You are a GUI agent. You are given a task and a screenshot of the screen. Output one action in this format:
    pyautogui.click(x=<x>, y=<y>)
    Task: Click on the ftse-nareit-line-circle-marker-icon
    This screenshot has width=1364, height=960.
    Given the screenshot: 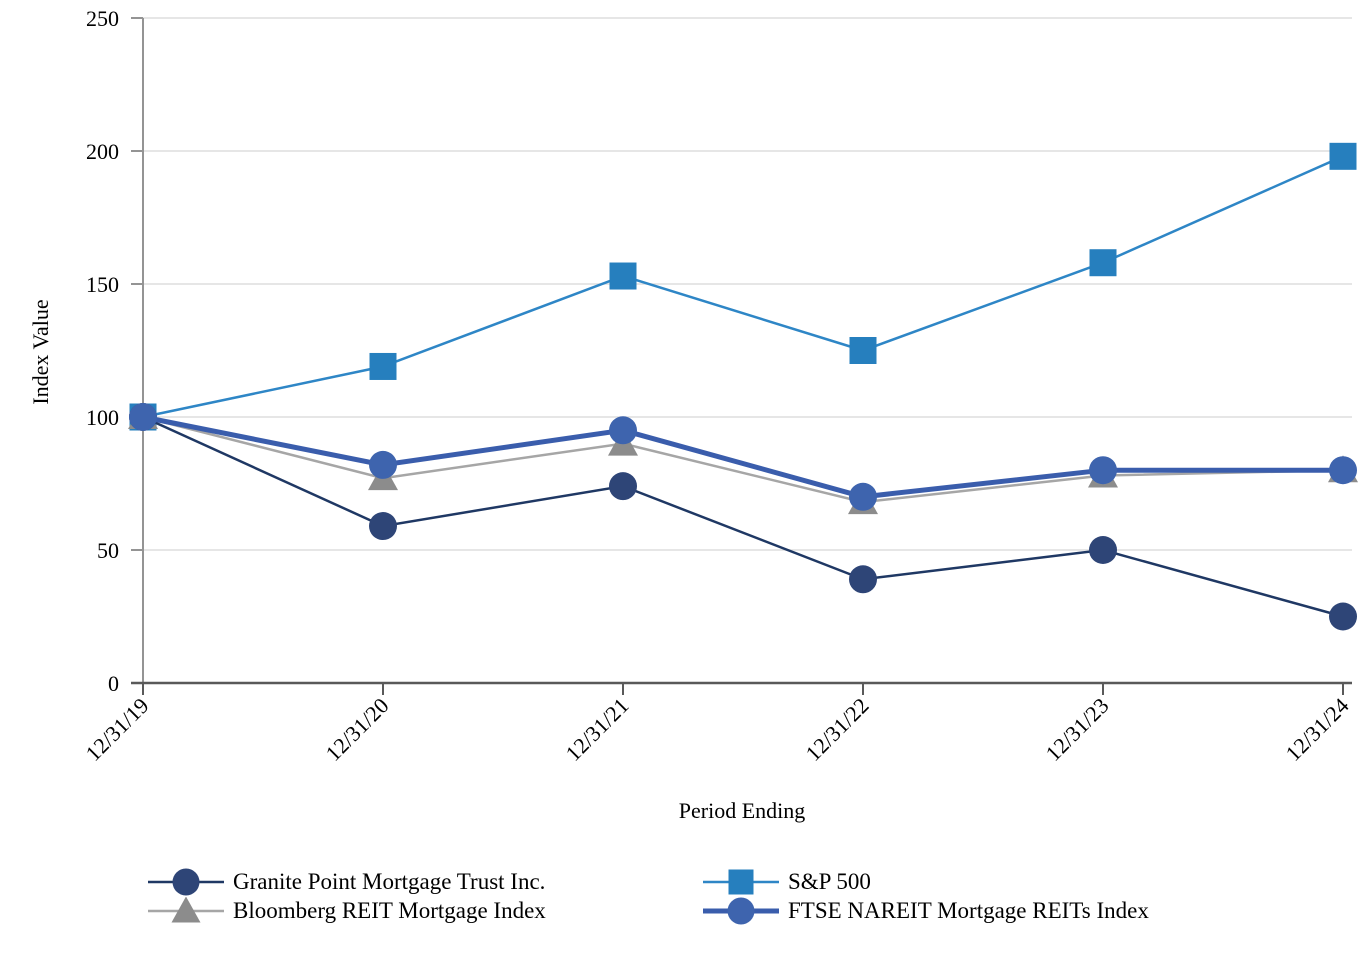 What is the action you would take?
    pyautogui.click(x=741, y=910)
    